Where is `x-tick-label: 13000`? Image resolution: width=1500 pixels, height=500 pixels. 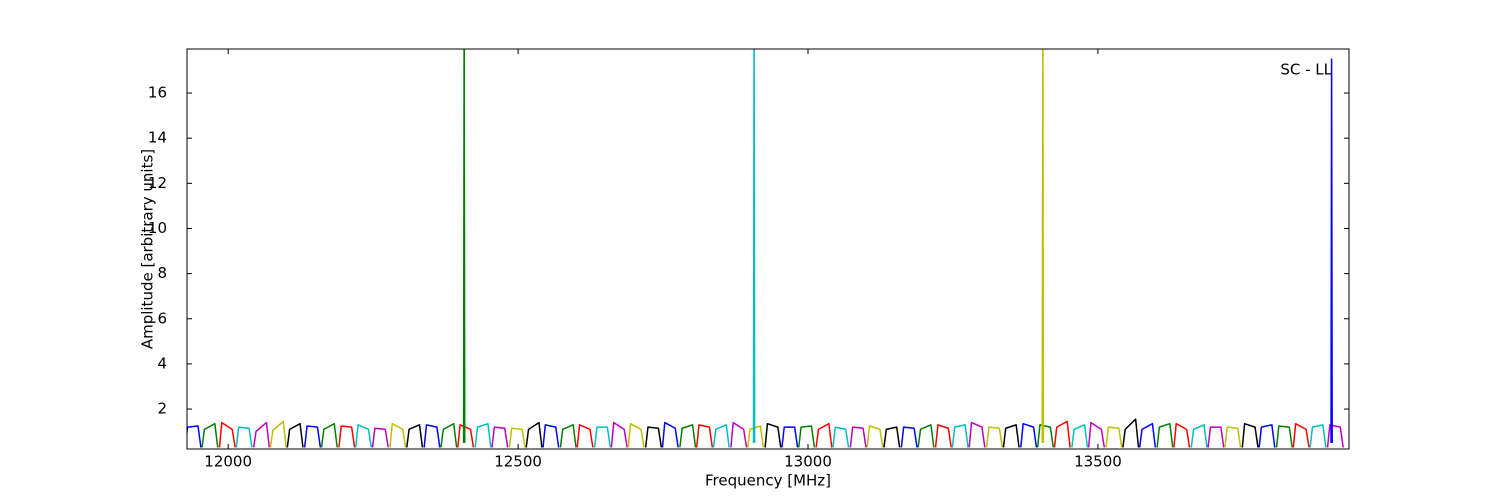 x-tick-label: 13000 is located at coordinates (808, 462).